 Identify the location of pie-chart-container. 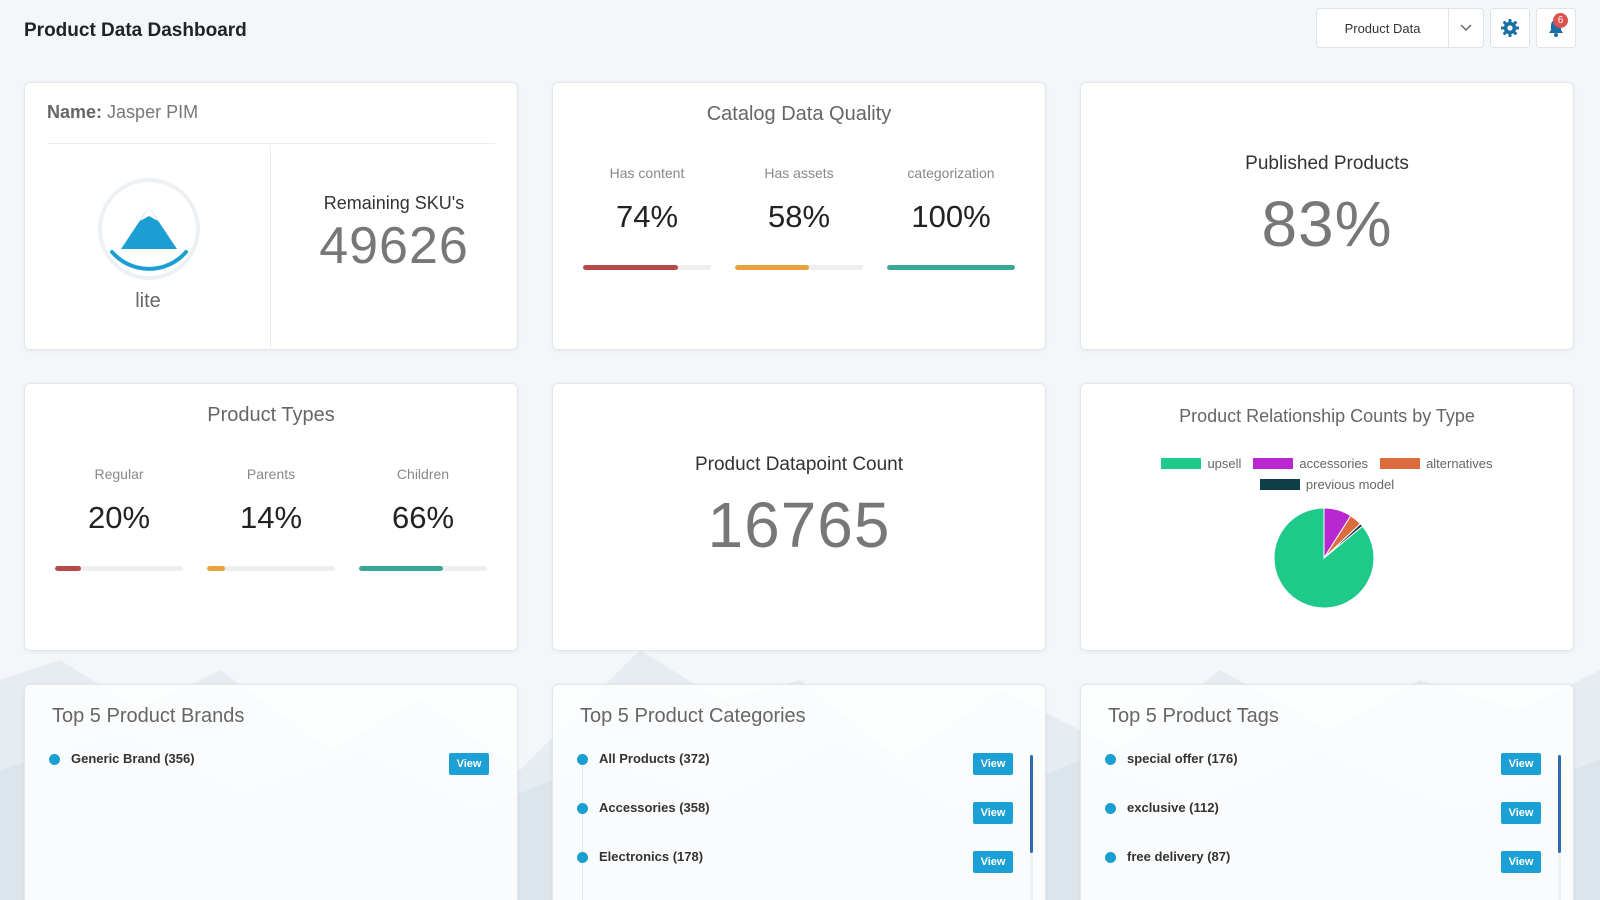
(1324, 558).